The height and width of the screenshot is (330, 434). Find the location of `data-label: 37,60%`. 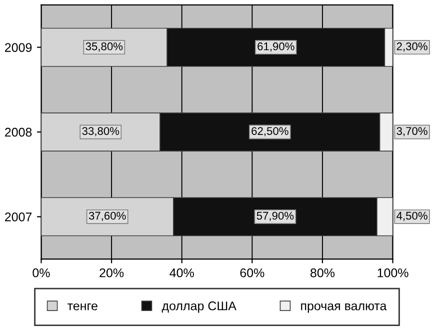

data-label: 37,60% is located at coordinates (107, 216).